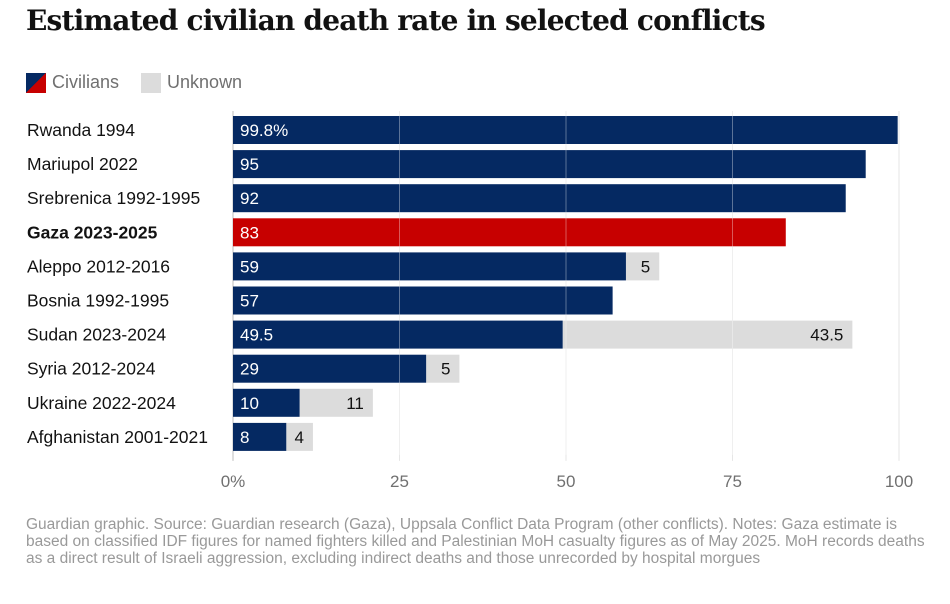 This screenshot has height=604, width=950. I want to click on category-label: Srebrenica 1992-1995, so click(113, 198).